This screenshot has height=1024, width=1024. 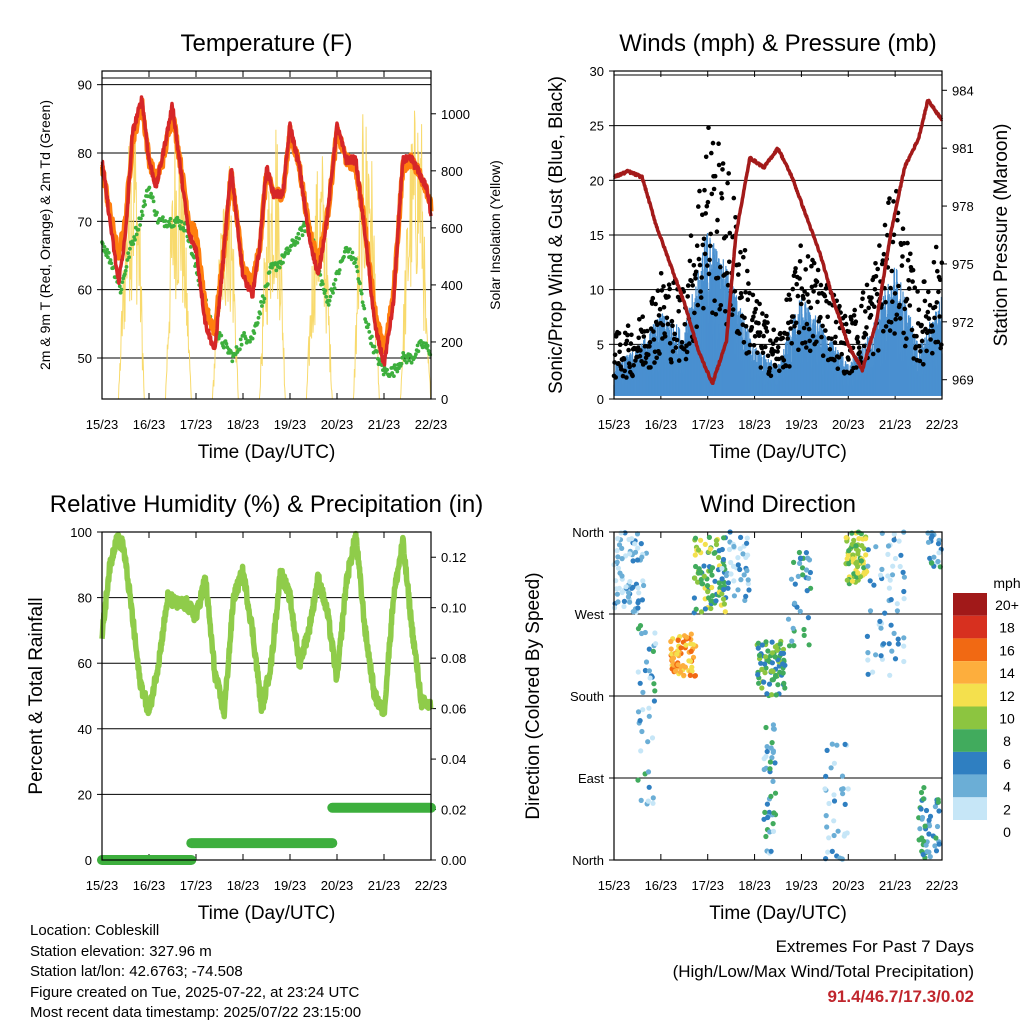 I want to click on chart-2-xtick-label: 16/23, so click(x=149, y=885).